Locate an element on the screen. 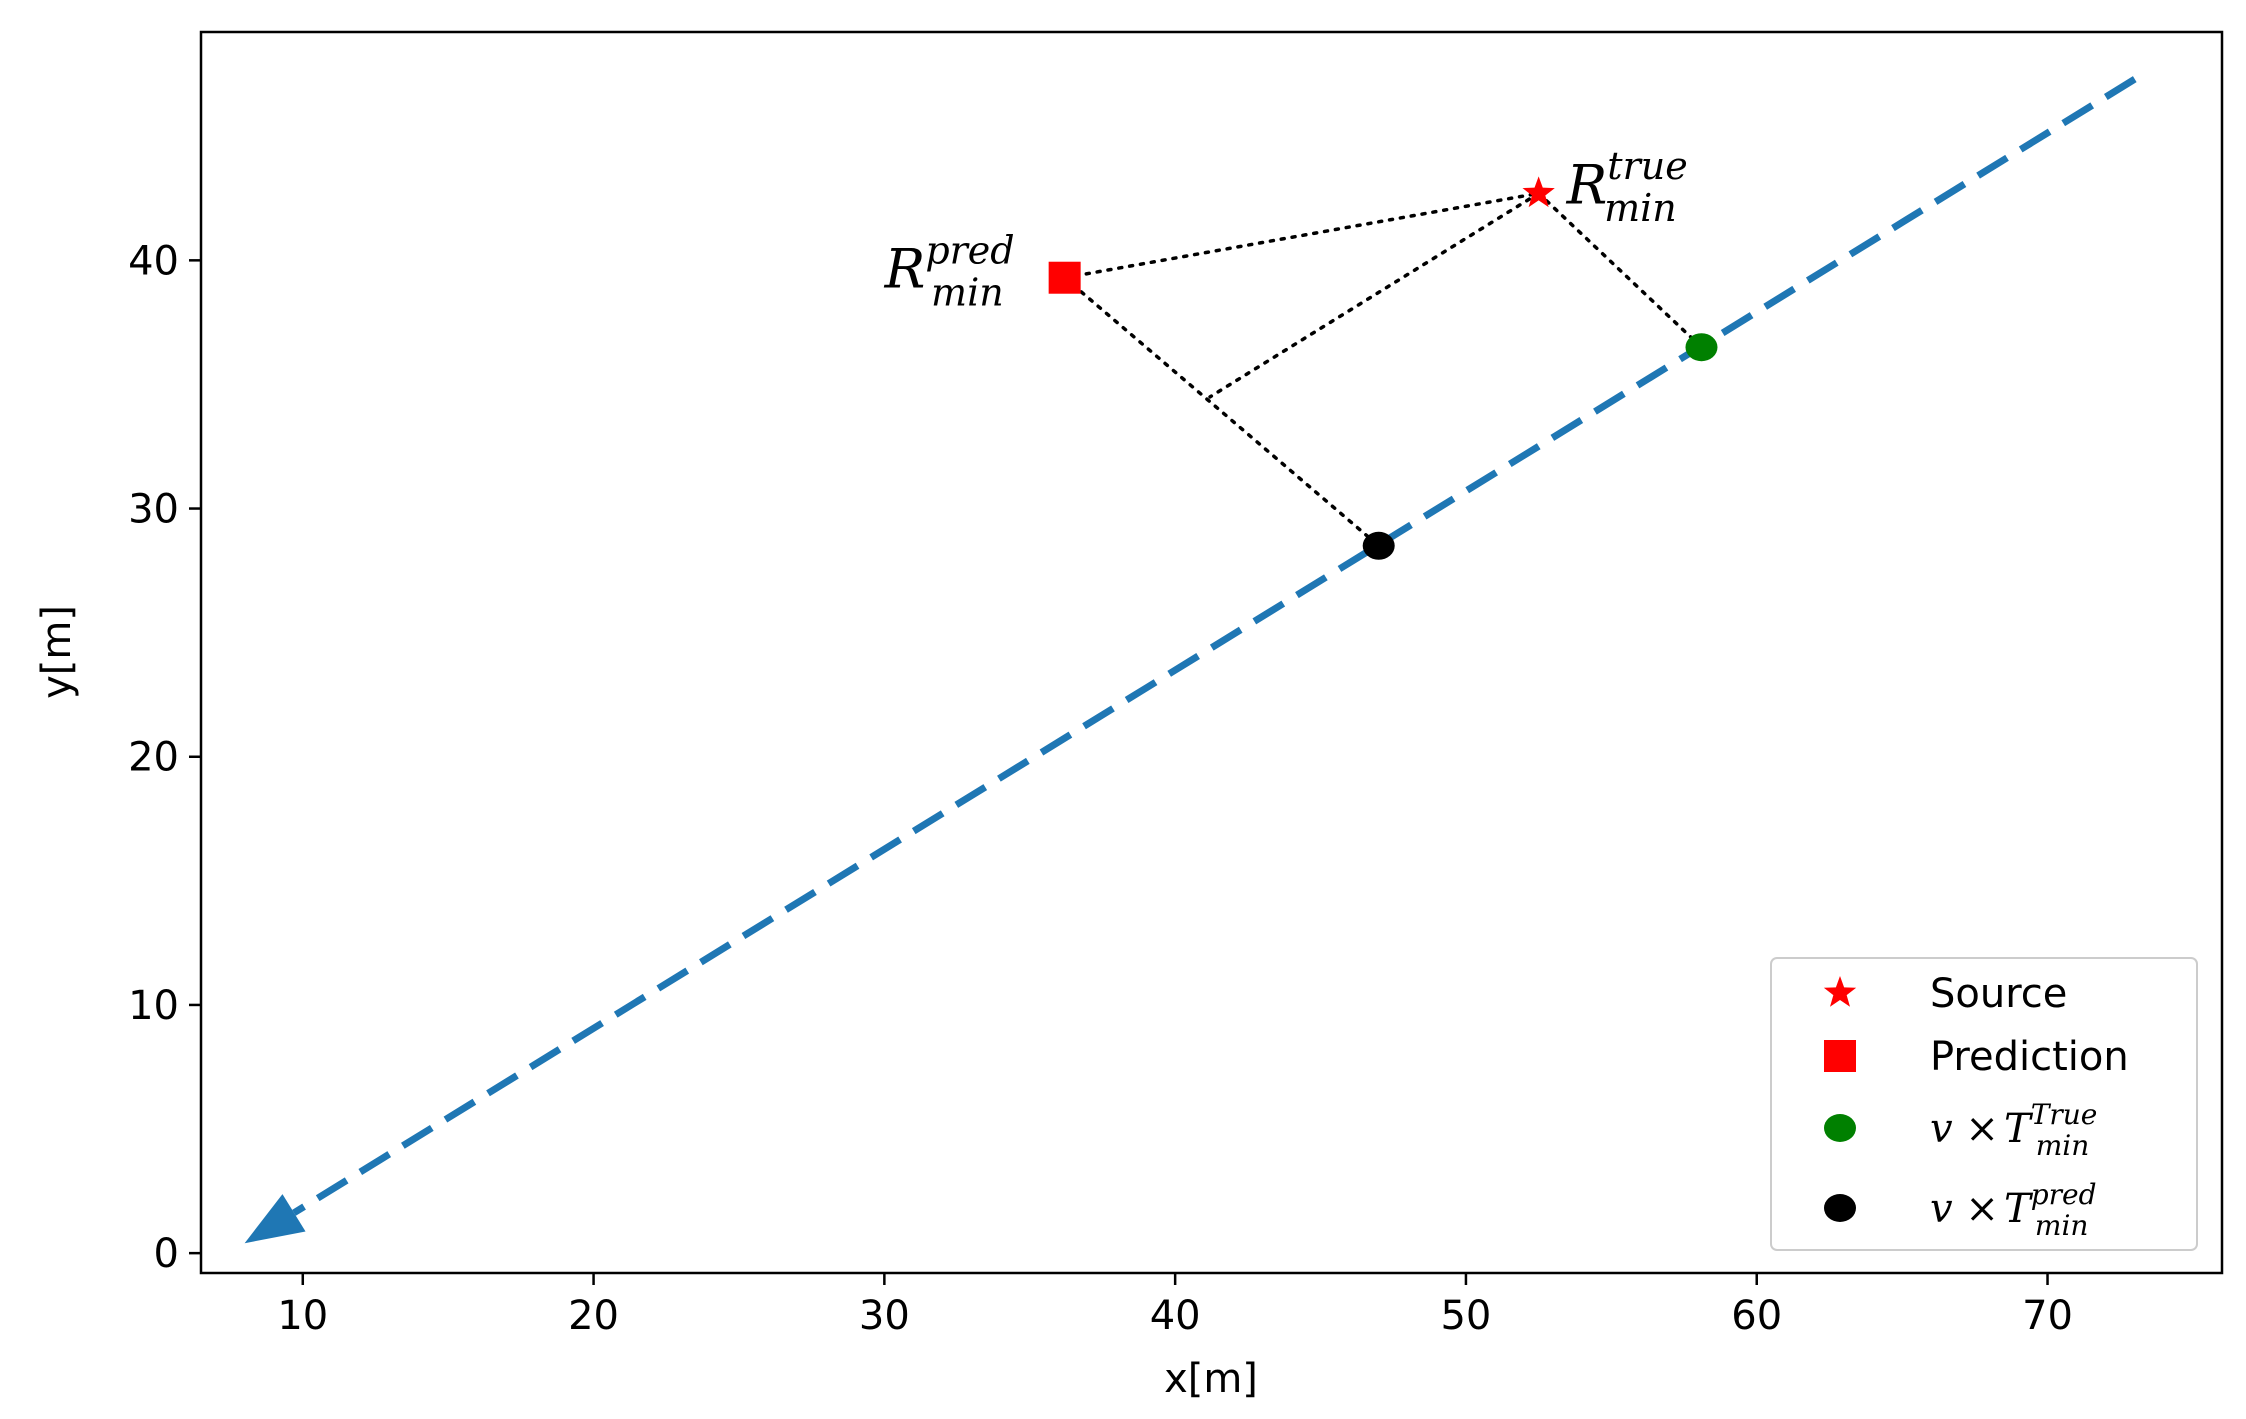 Image resolution: width=2246 pixels, height=1419 pixels. y-axis-label: y[m] is located at coordinates (57, 652).